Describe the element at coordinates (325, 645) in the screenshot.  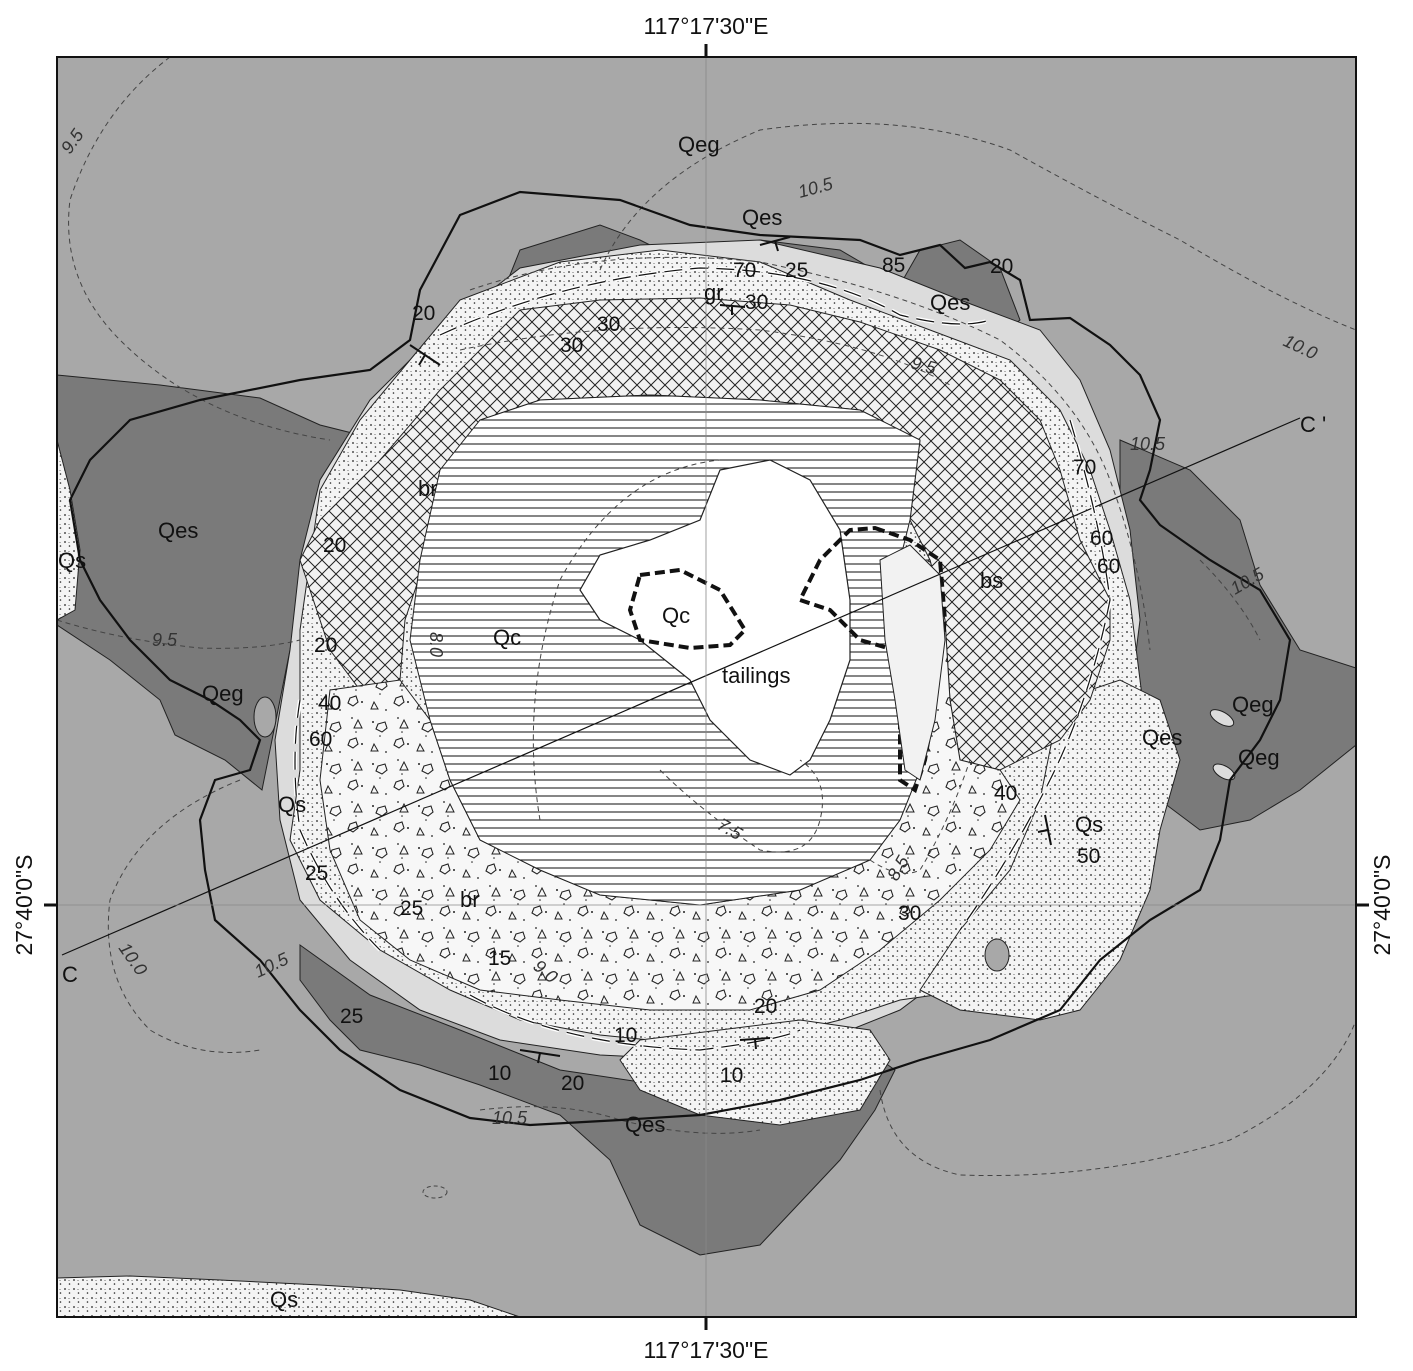
I see `dip-label-20-left-b: 20` at that location.